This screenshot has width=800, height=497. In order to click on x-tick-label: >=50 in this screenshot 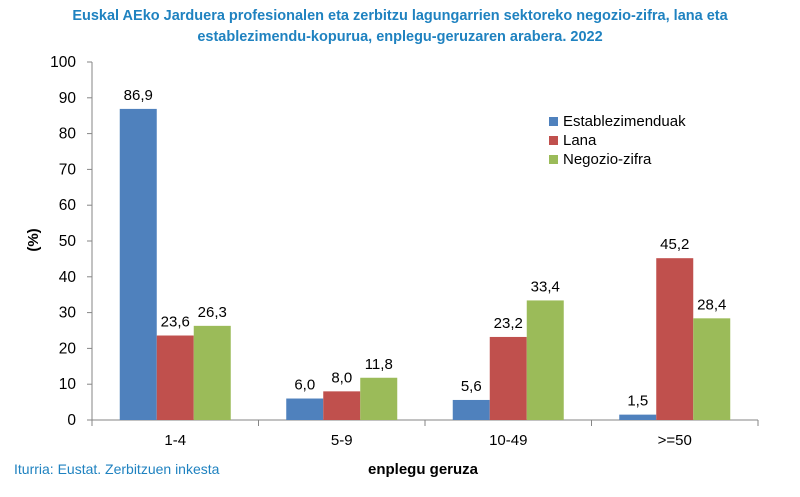, I will do `click(675, 440)`.